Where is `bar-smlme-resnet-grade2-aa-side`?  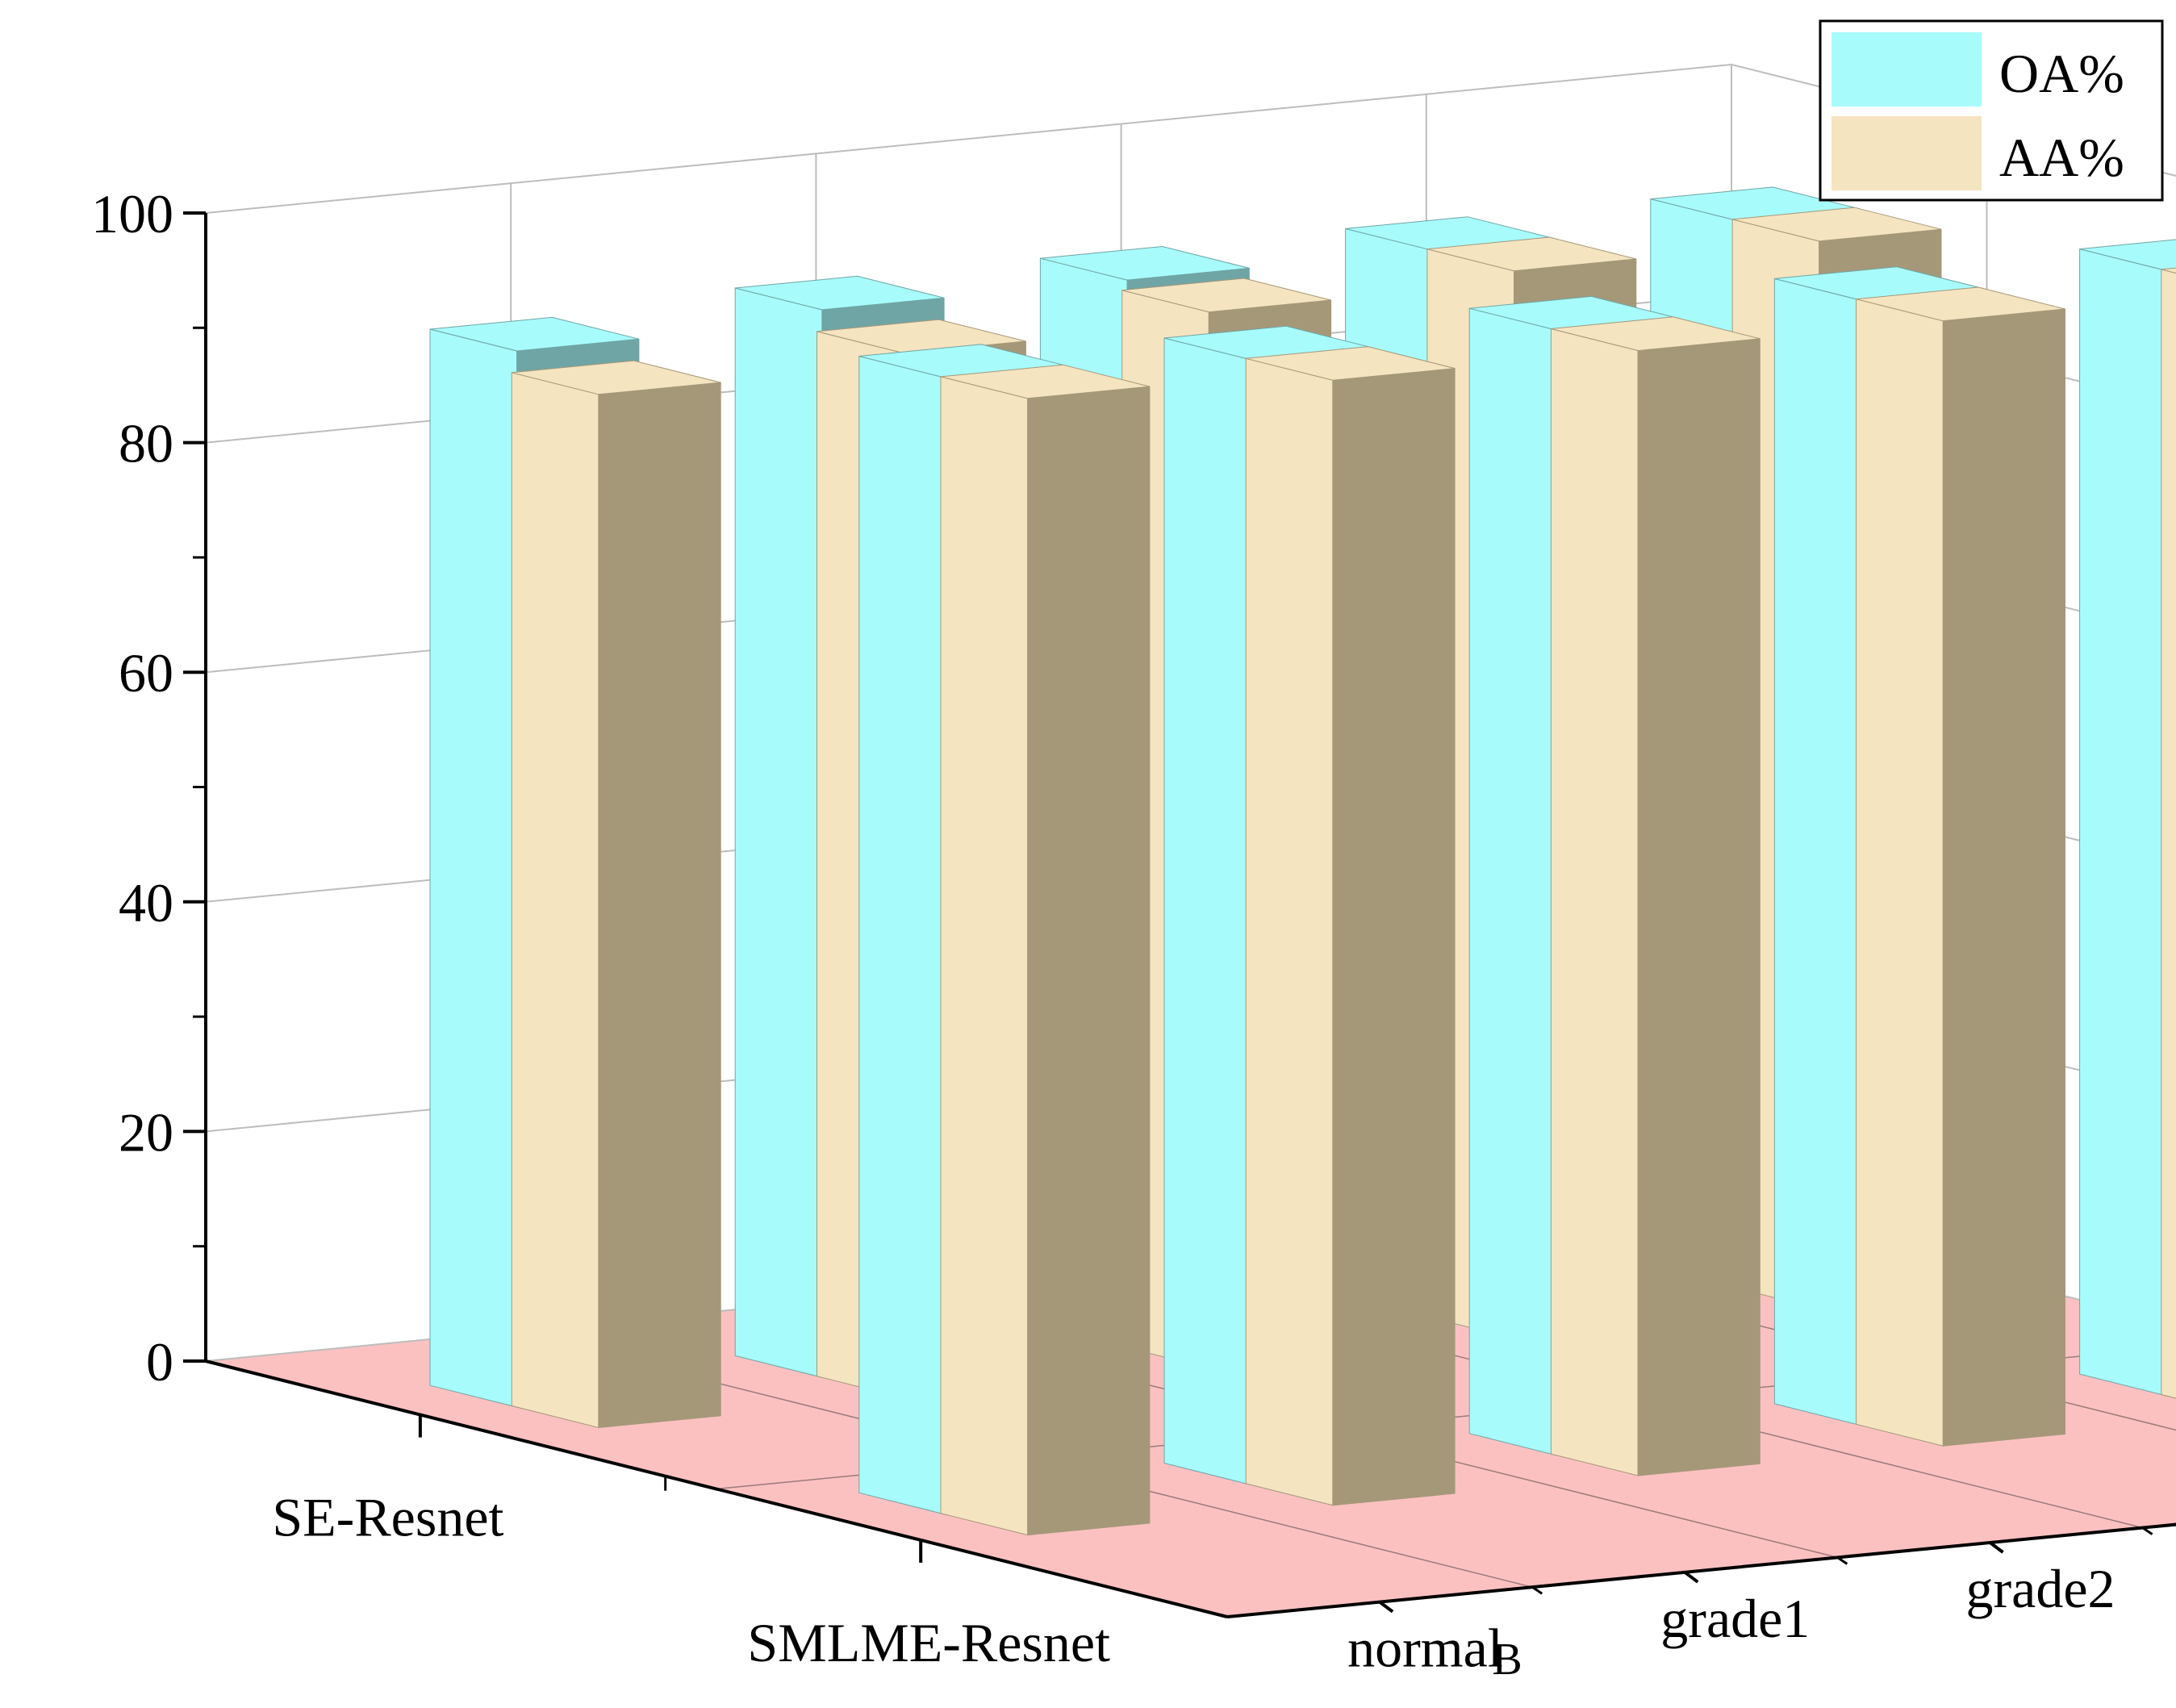 bar-smlme-resnet-grade2-aa-side is located at coordinates (1698, 907).